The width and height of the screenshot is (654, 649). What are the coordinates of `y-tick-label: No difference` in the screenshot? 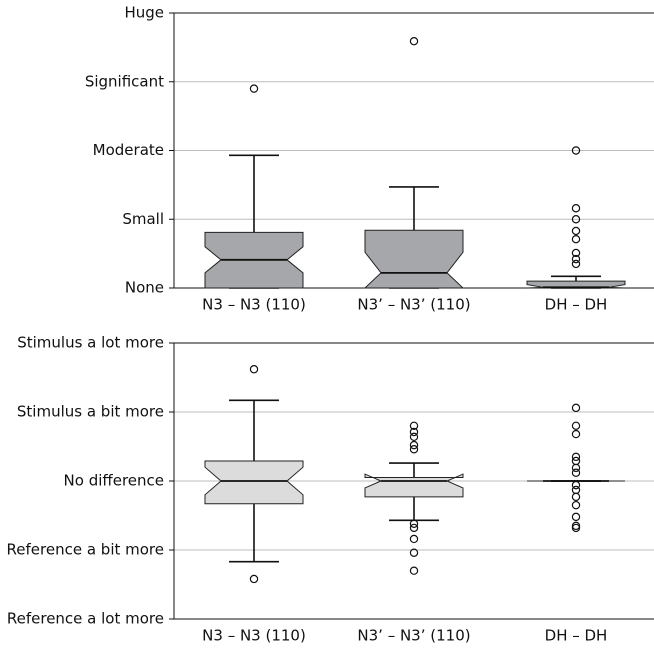 It's located at (114, 481).